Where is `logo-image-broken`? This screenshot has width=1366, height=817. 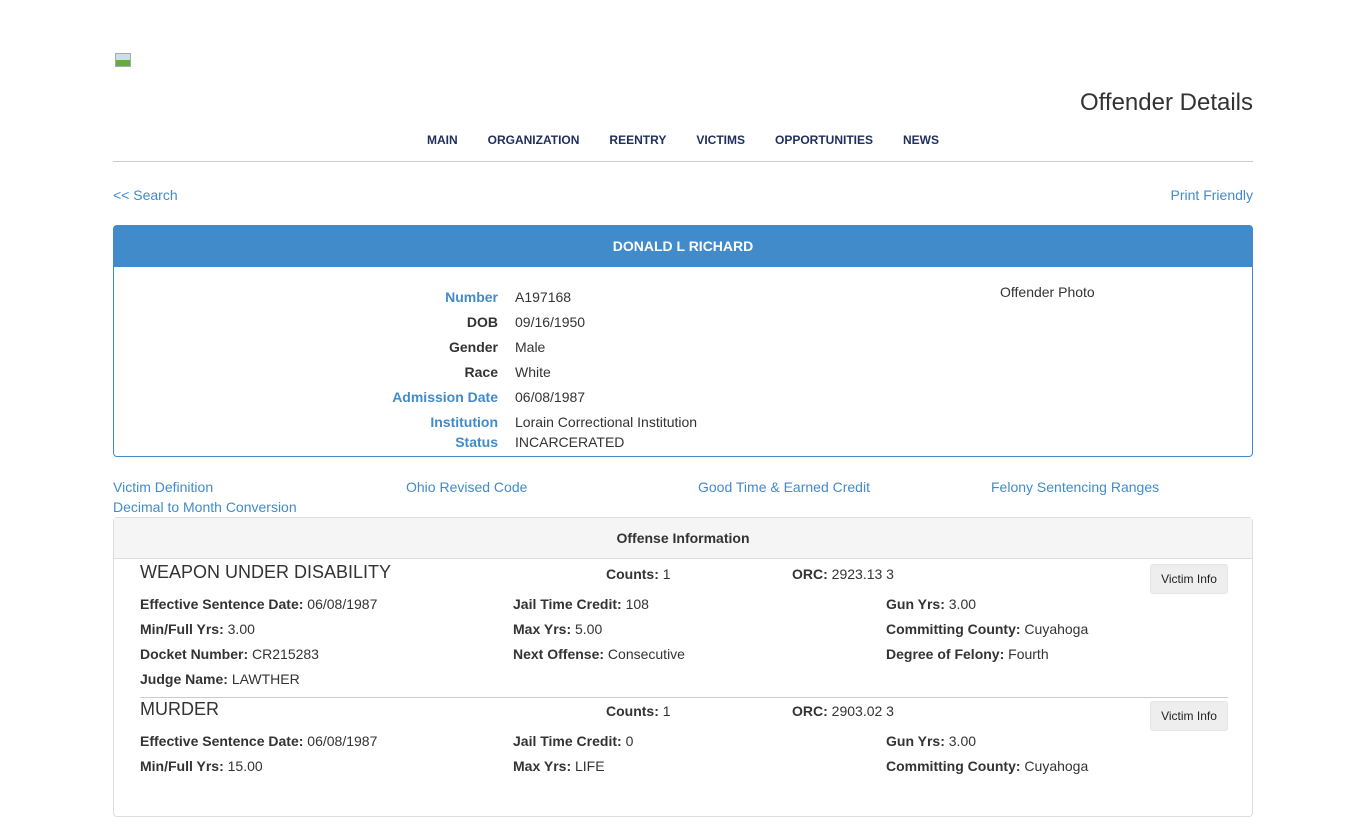 logo-image-broken is located at coordinates (123, 60).